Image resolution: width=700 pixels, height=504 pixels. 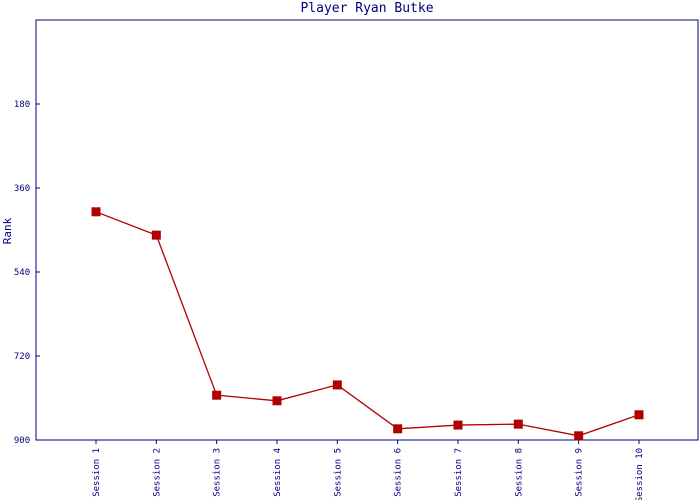 What do you see at coordinates (22, 441) in the screenshot?
I see `y-tick-label: 900` at bounding box center [22, 441].